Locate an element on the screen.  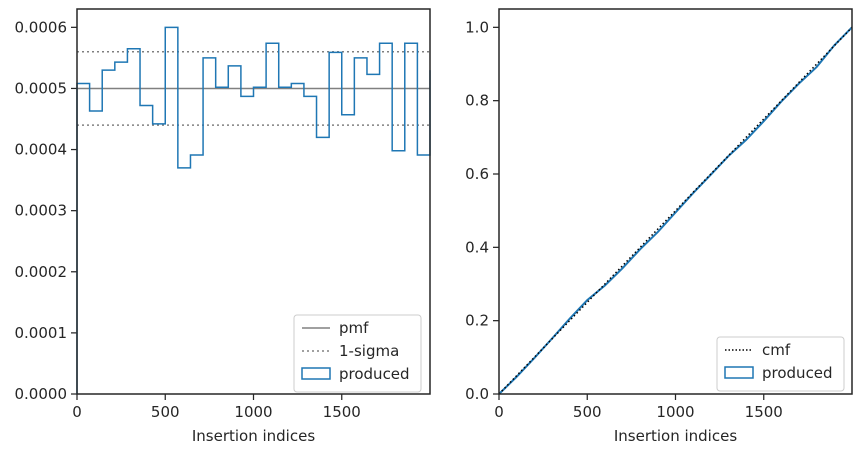
y-tick-label: 0.0006 is located at coordinates (41, 27).